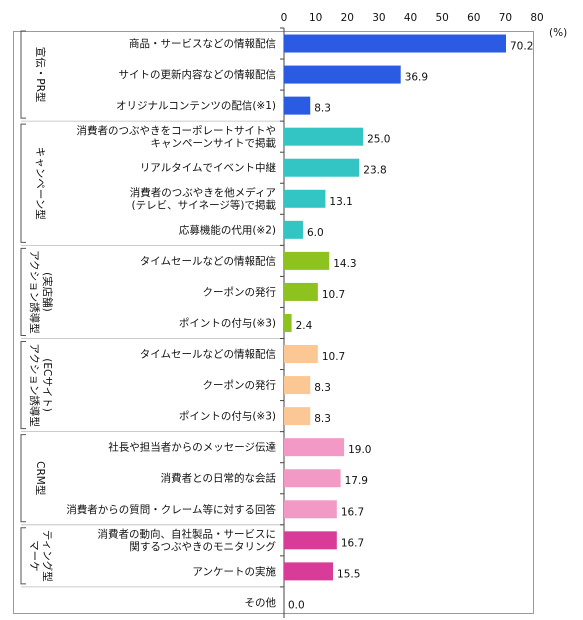 The width and height of the screenshot is (583, 620). Describe the element at coordinates (47, 385) in the screenshot. I see `group-label: (ECサイト)` at that location.